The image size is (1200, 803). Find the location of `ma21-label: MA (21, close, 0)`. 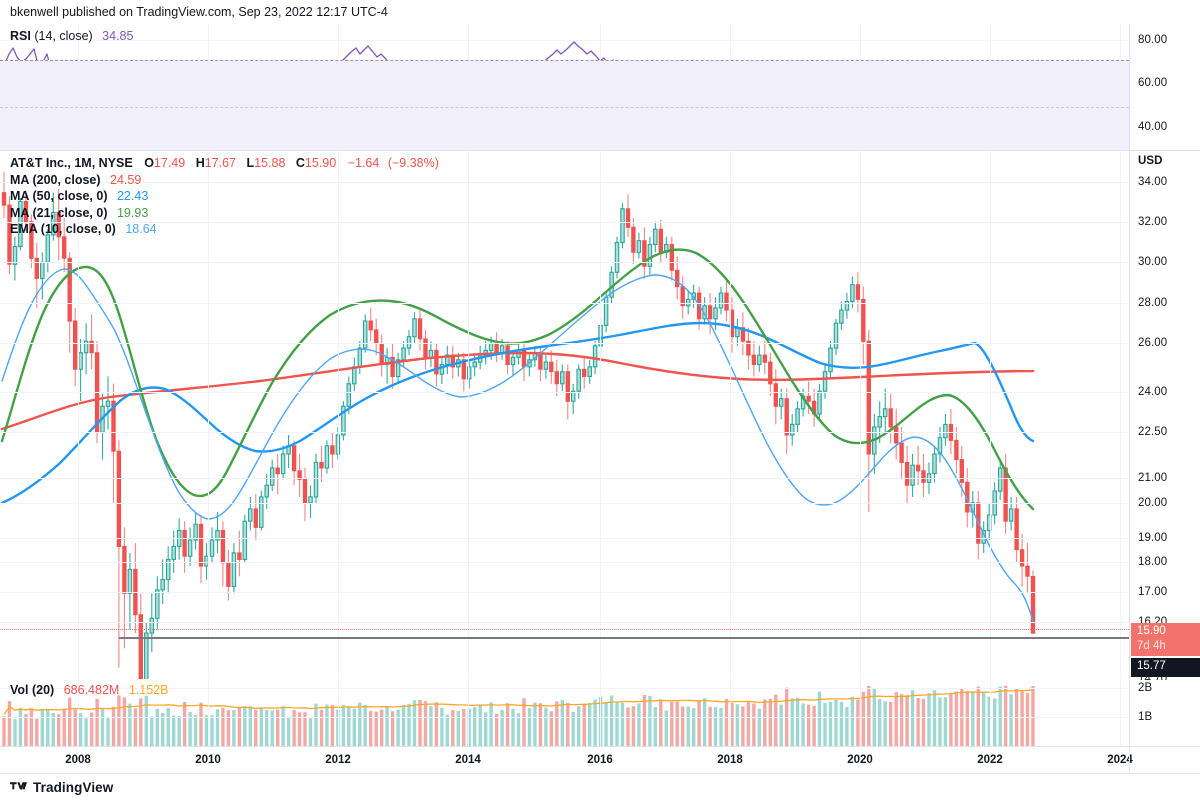

ma21-label: MA (21, close, 0) is located at coordinates (59, 212).